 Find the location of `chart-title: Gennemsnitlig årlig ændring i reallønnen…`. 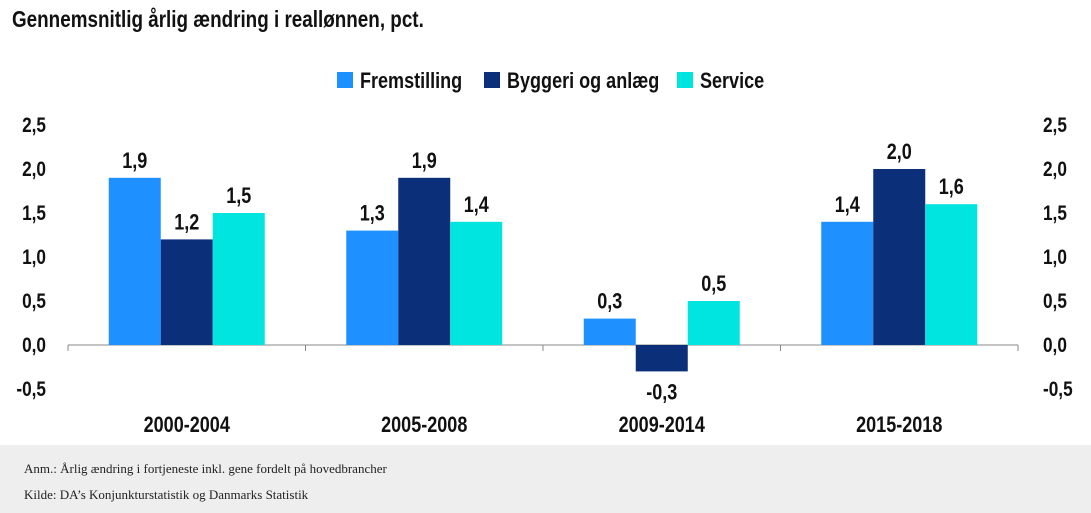

chart-title: Gennemsnitlig årlig ændring i reallønnen… is located at coordinates (218, 19).